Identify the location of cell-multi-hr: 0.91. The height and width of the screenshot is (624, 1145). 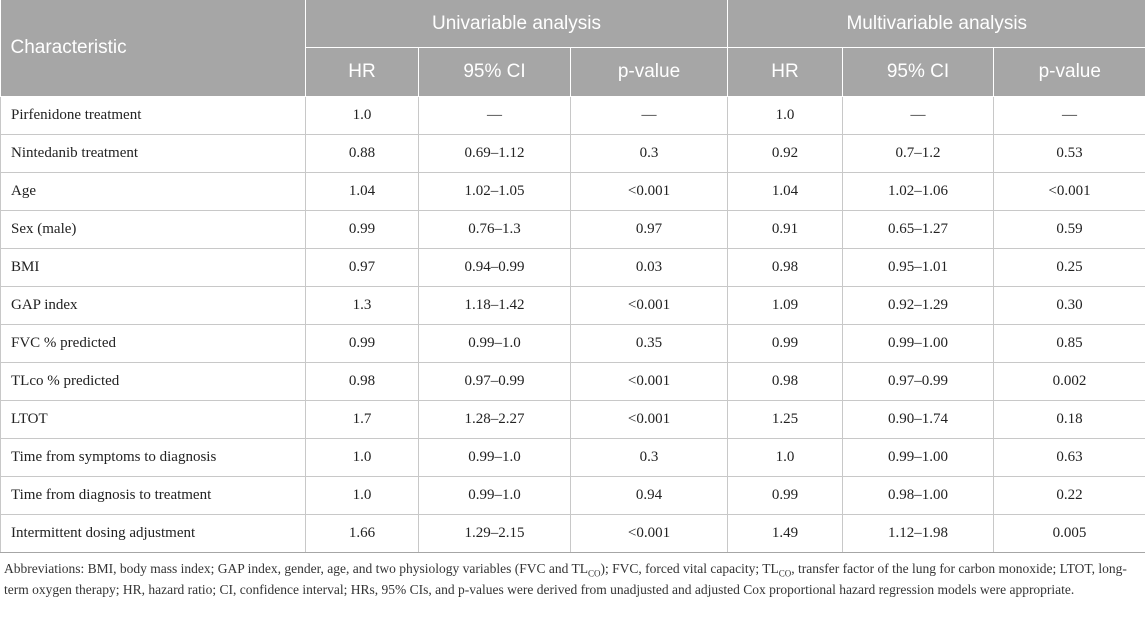
(785, 229).